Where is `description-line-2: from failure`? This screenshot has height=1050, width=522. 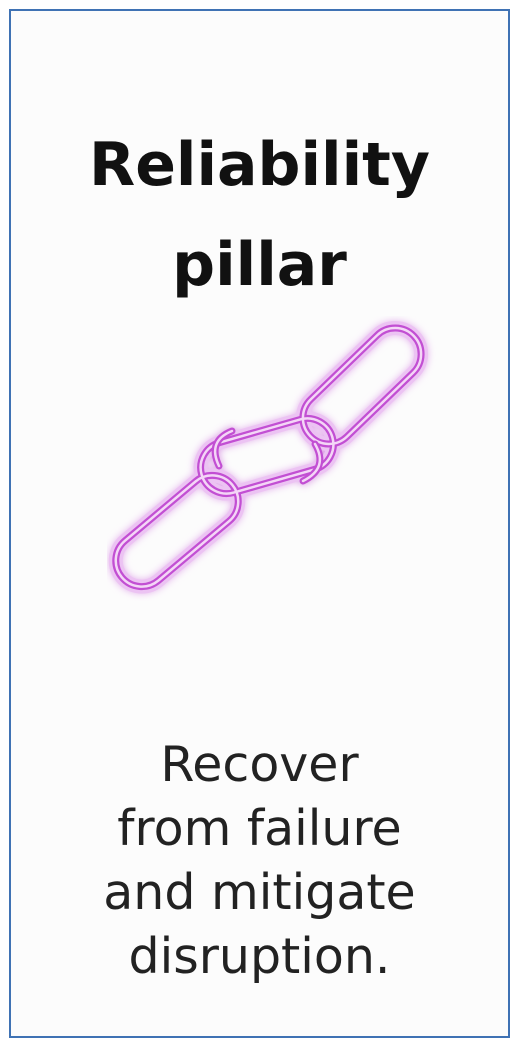
description-line-2: from failure is located at coordinates (259, 828).